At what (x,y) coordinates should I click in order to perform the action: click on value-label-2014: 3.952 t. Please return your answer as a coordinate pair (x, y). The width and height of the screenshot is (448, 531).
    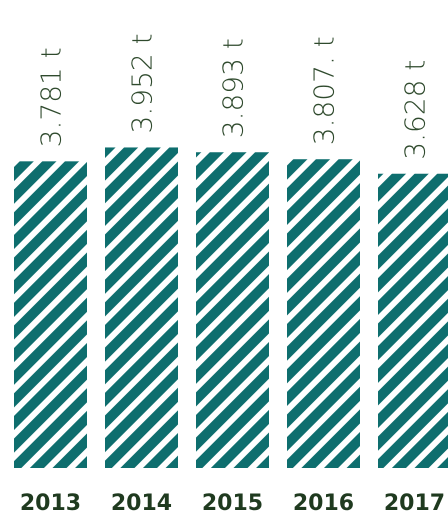
    Looking at the image, I should click on (142, 83).